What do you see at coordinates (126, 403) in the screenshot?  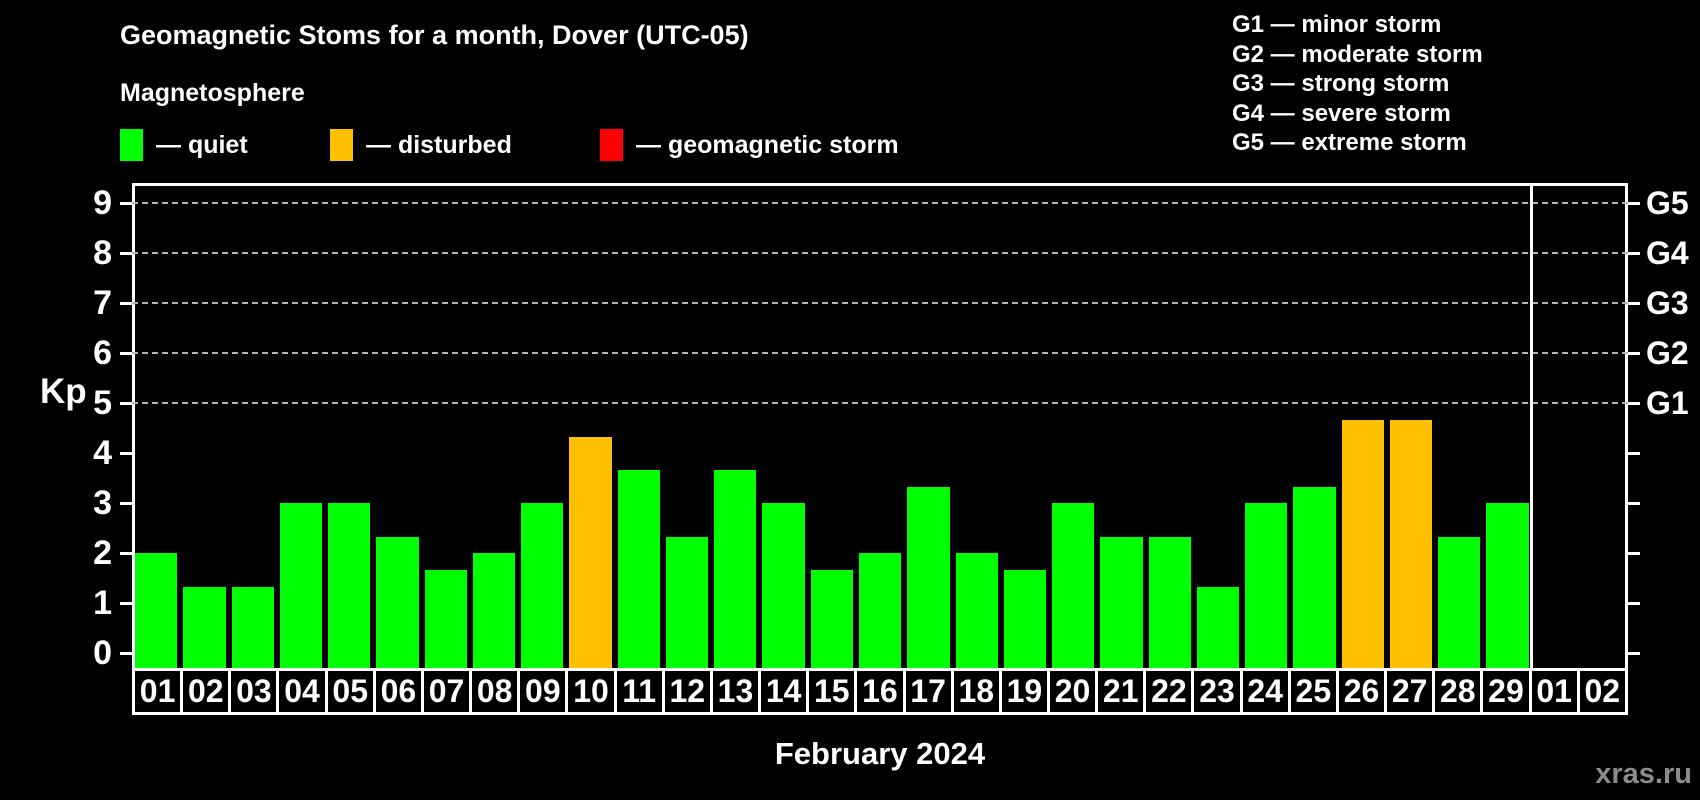 I see `left-tick-kp5` at bounding box center [126, 403].